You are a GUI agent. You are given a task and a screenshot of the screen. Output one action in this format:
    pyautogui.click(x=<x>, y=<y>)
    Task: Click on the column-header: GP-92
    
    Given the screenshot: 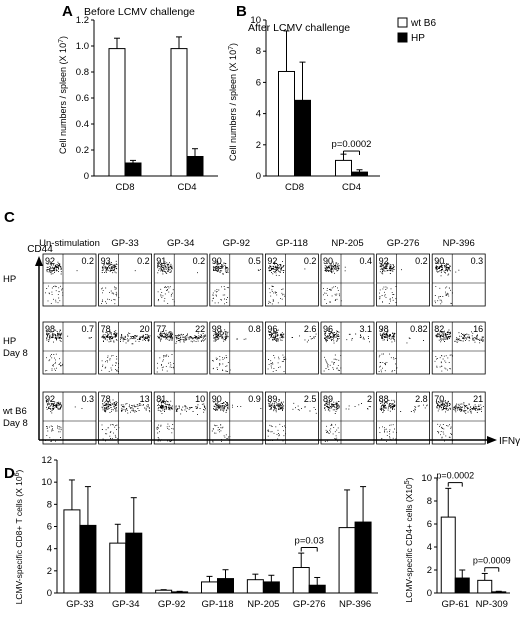 What is the action you would take?
    pyautogui.click(x=236, y=243)
    